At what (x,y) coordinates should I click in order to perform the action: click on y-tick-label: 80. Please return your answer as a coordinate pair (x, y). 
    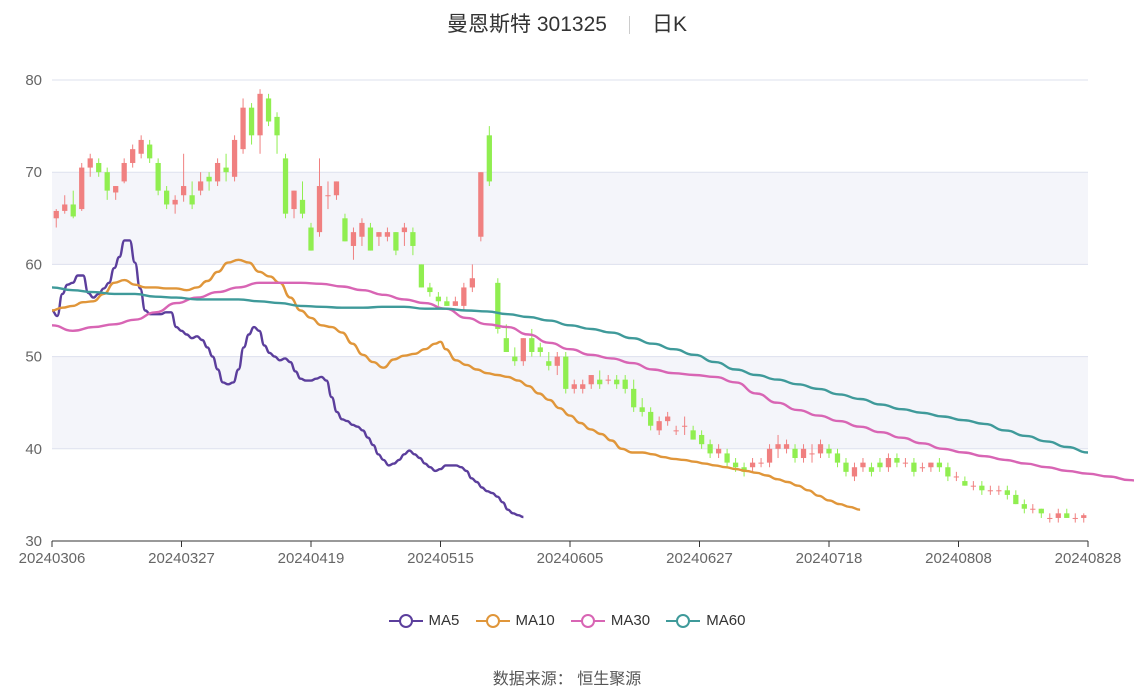
    Looking at the image, I should click on (33, 80).